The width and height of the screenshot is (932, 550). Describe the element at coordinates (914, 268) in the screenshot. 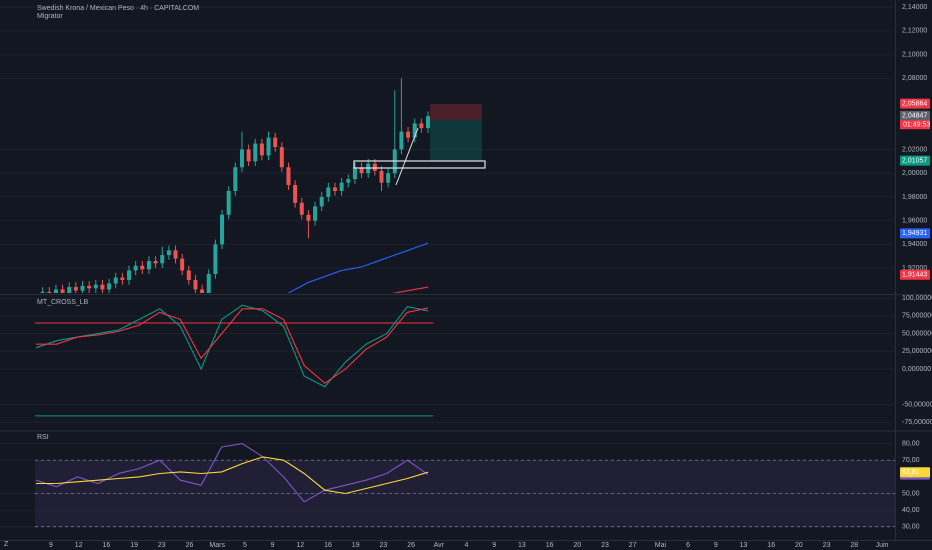

I see `y-tick-label: 1,92000` at that location.